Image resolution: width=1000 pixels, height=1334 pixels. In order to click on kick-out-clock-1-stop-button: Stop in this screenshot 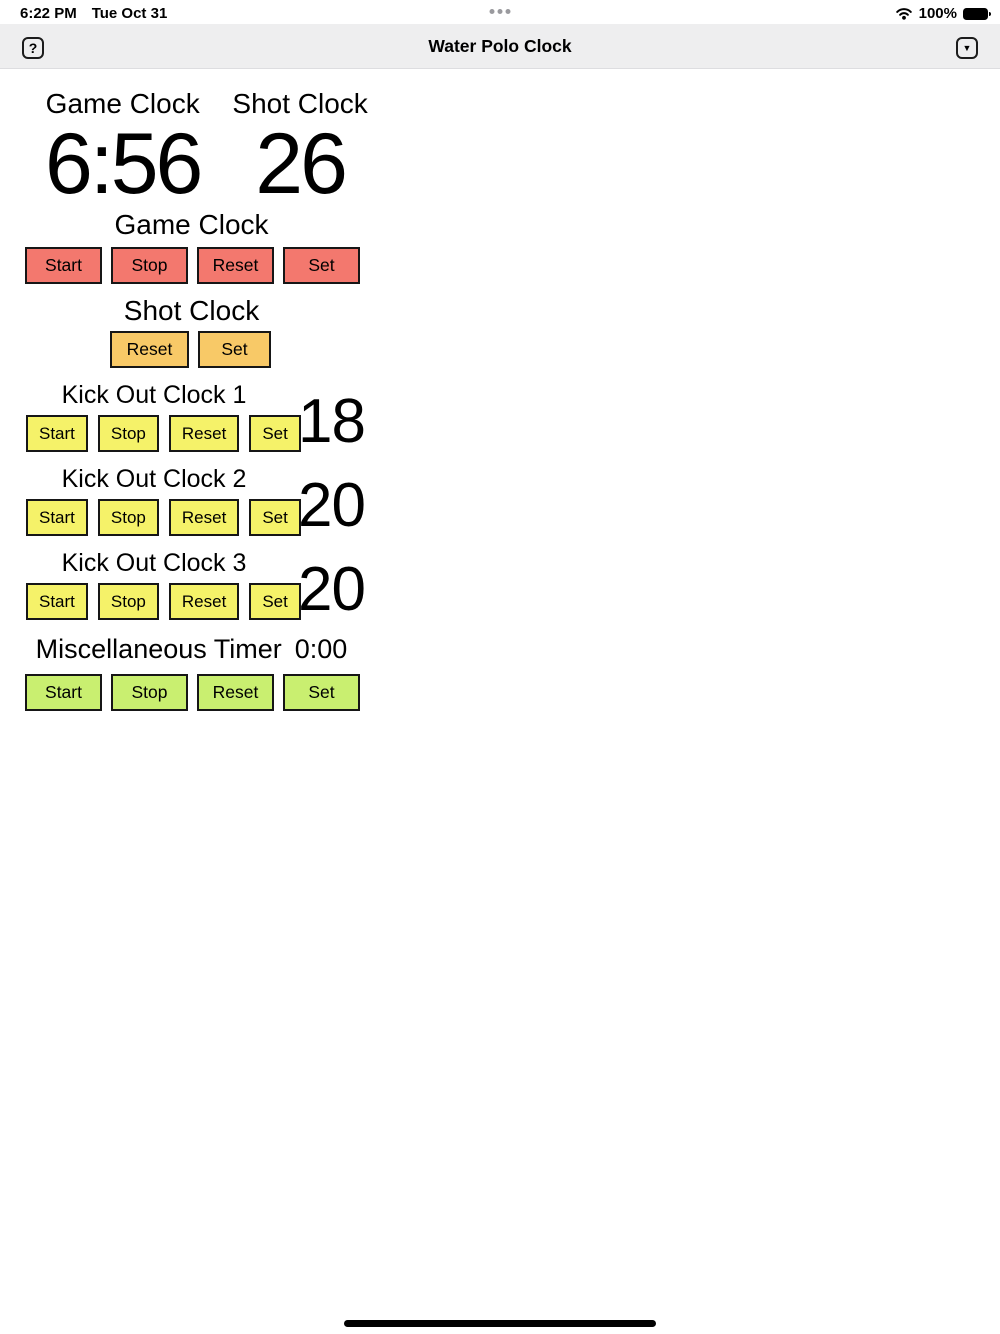, I will do `click(128, 433)`.